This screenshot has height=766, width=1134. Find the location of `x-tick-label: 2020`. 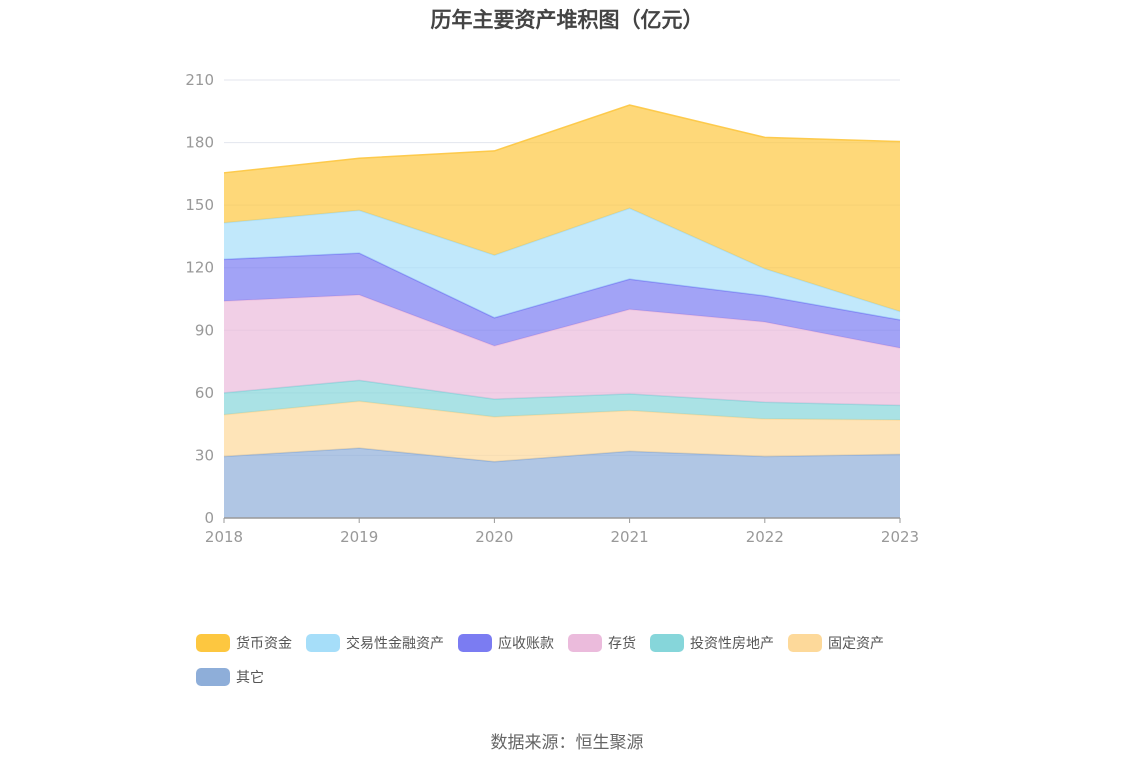

x-tick-label: 2020 is located at coordinates (494, 537).